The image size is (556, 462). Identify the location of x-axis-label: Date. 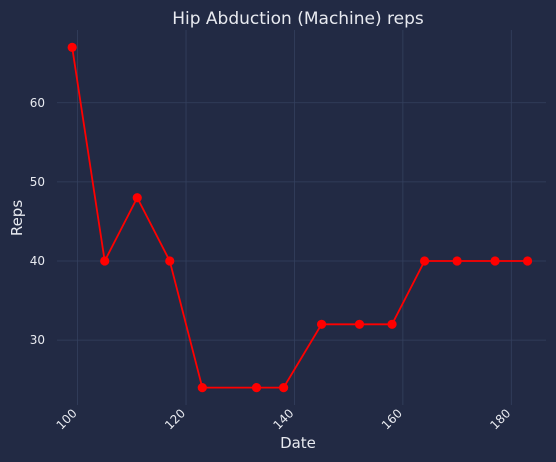
(298, 443).